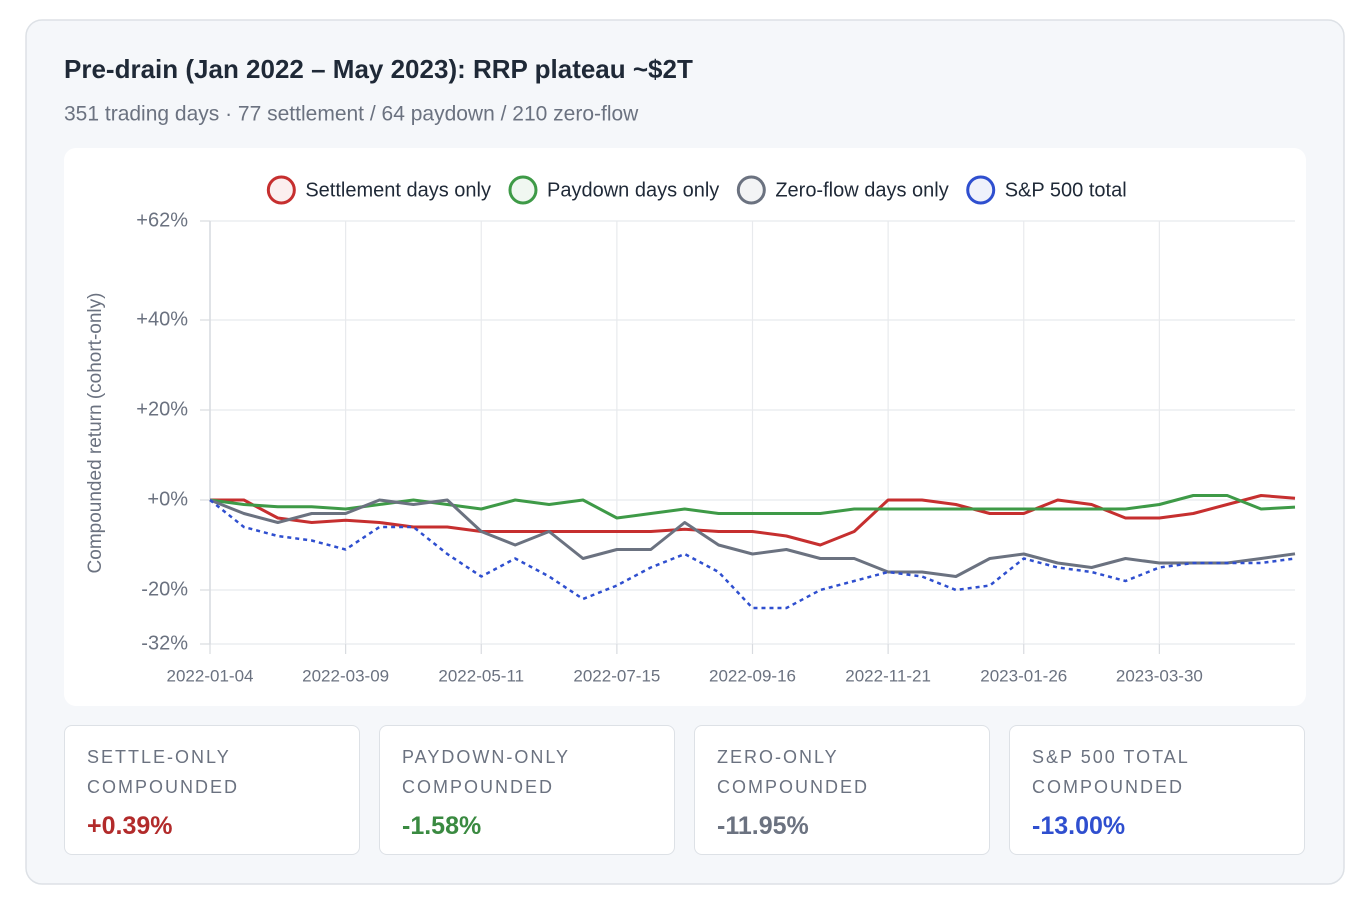 Image resolution: width=1370 pixels, height=912 pixels. What do you see at coordinates (164, 643) in the screenshot?
I see `y-tick-label: -32%` at bounding box center [164, 643].